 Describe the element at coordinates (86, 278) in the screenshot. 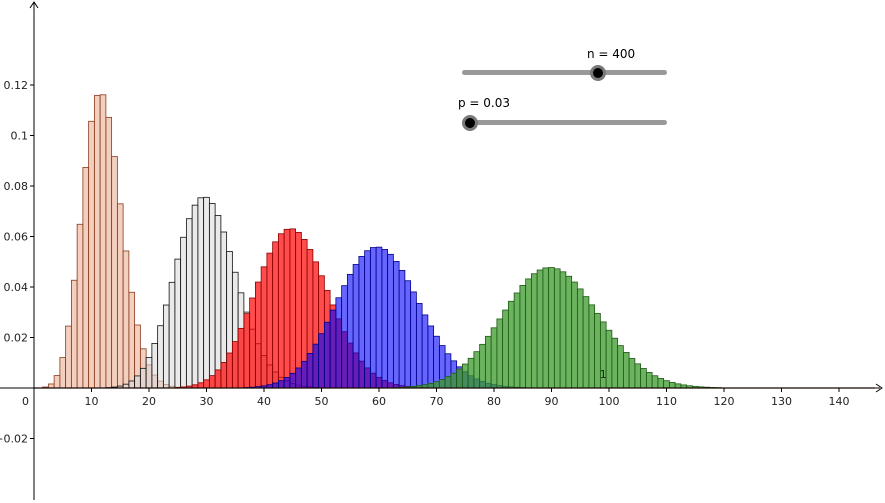

I see `bar-s0-k9` at that location.